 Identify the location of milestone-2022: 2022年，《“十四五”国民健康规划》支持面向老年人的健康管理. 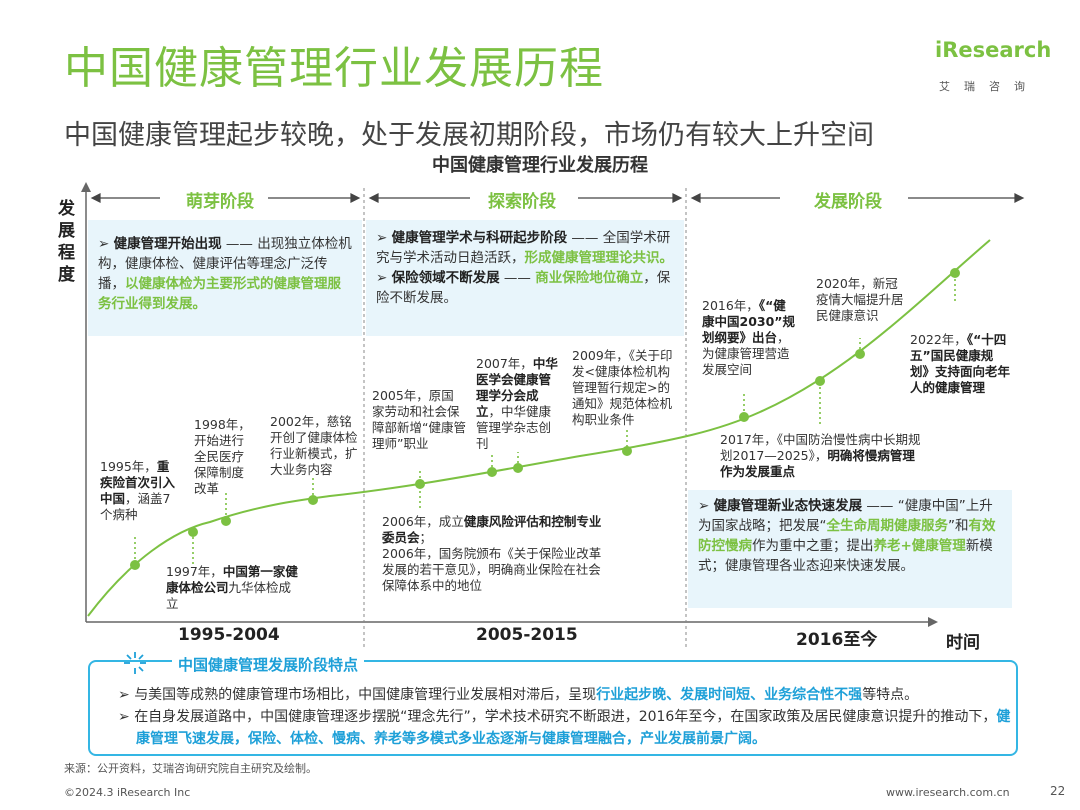
(960, 363).